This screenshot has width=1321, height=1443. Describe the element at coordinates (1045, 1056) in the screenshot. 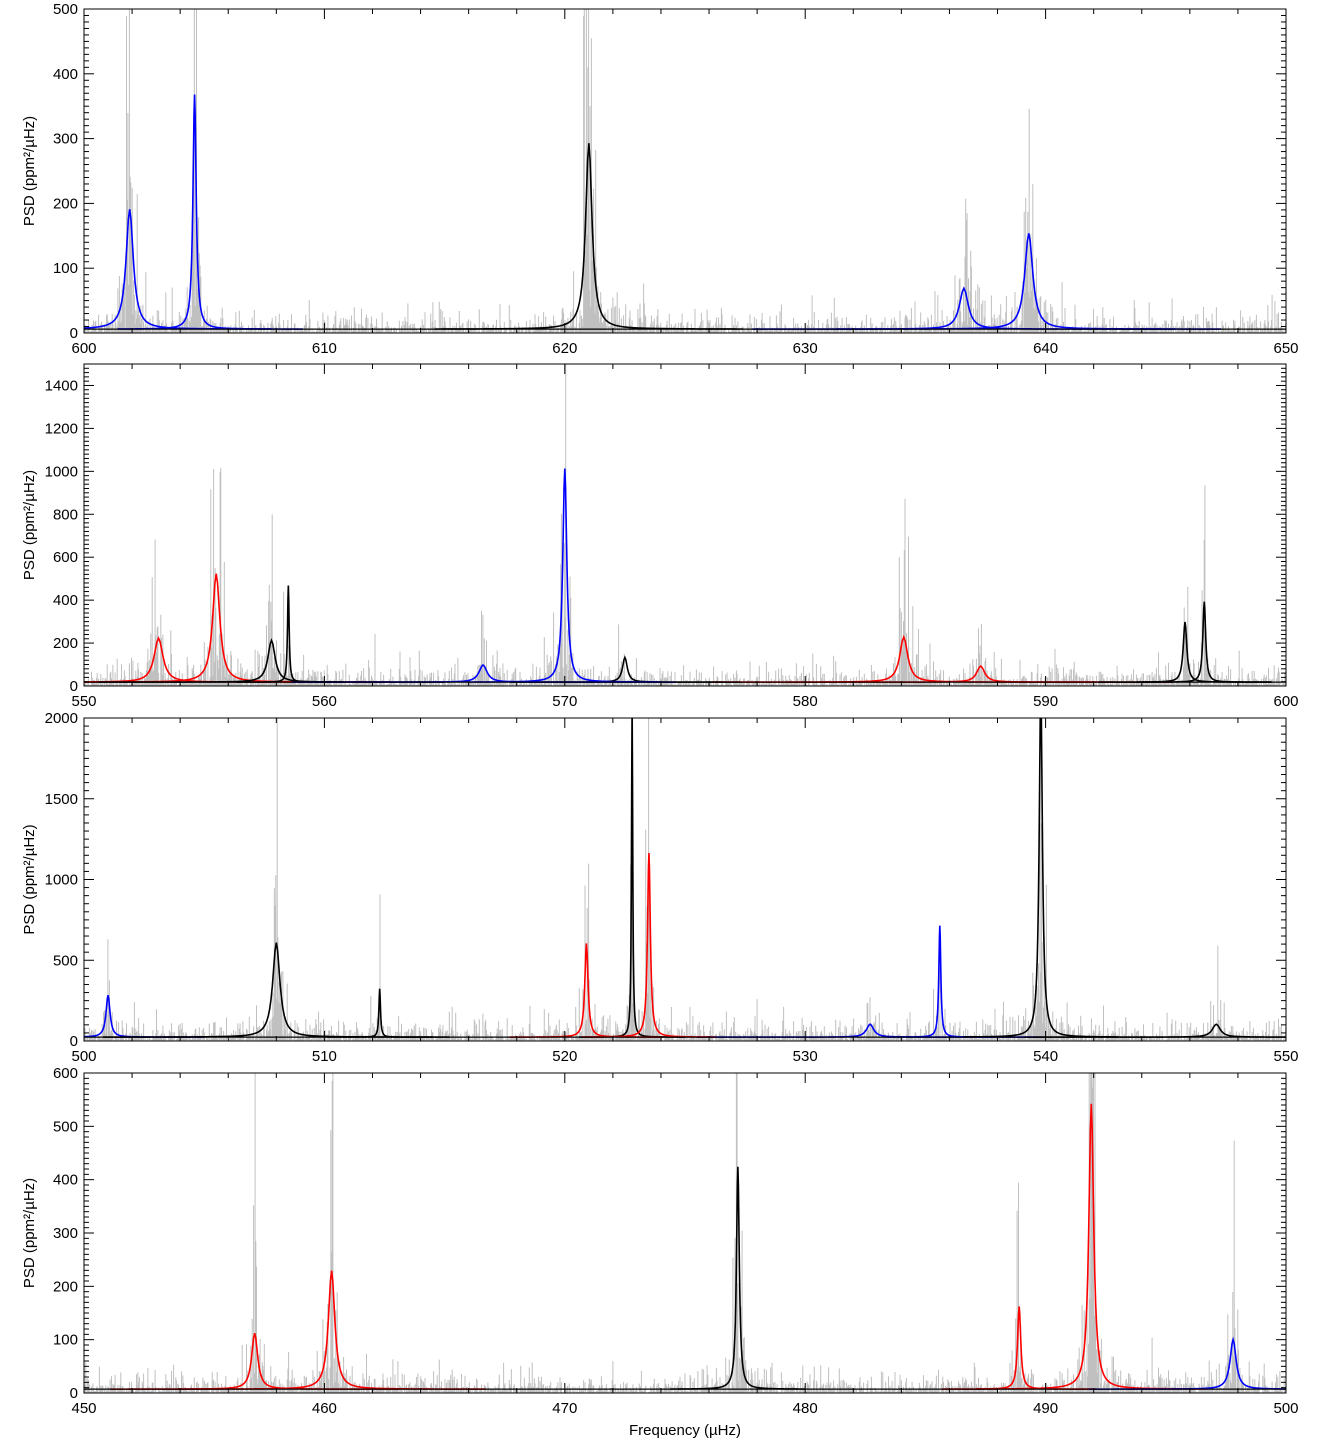

I see `x-tick-label: 540` at that location.